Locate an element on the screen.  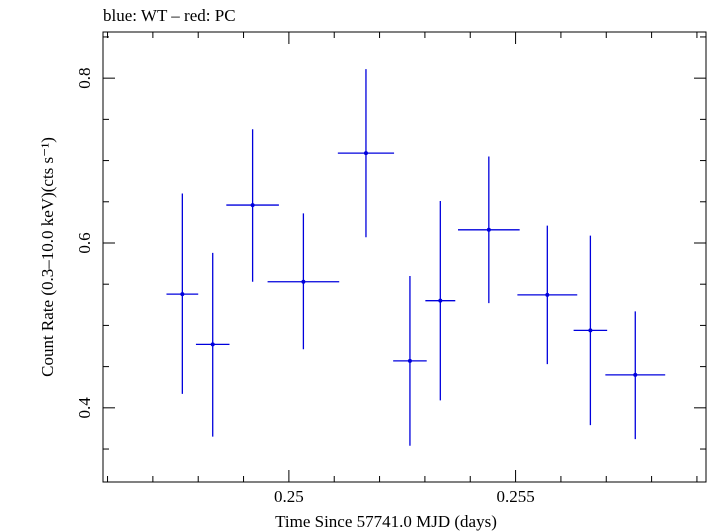
y-axis-label: Count Rate (0.3–10.0 keV)(cts s⁻¹) is located at coordinates (47, 257).